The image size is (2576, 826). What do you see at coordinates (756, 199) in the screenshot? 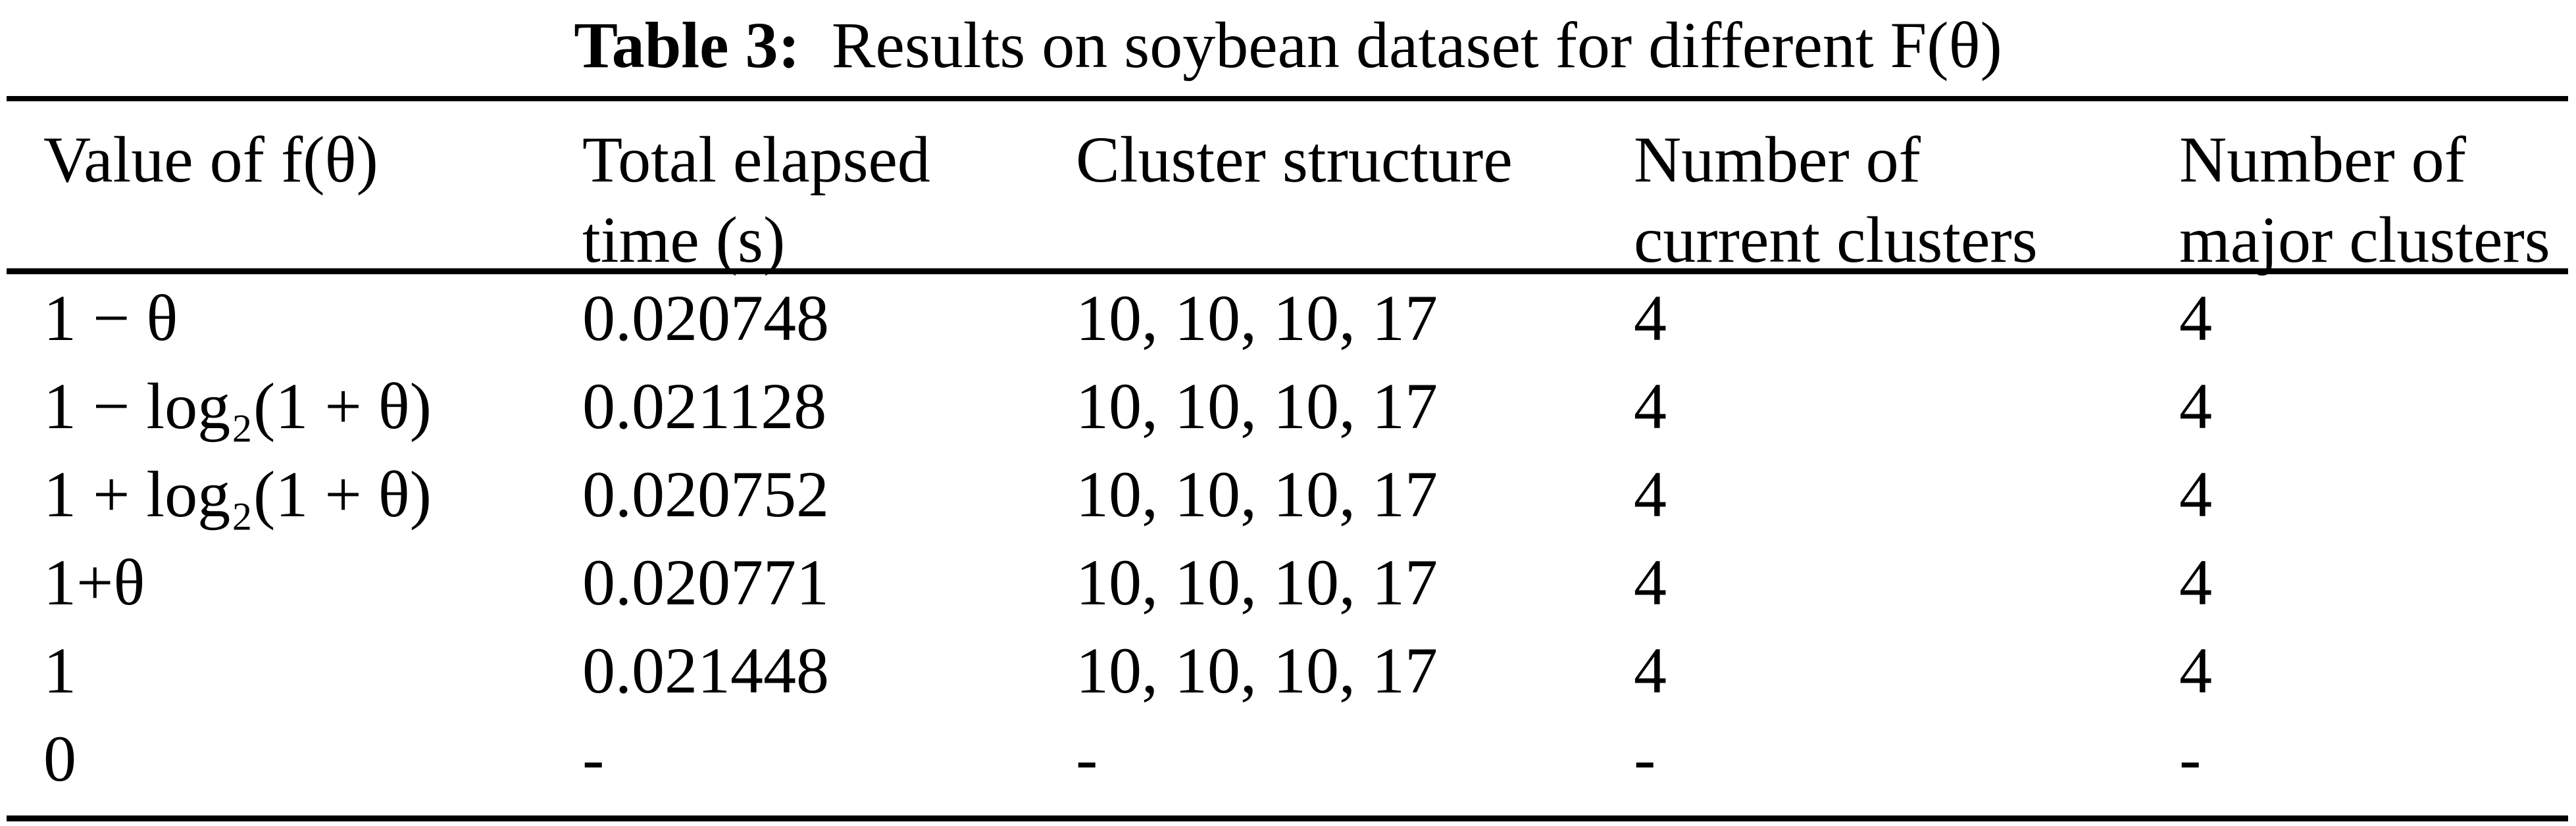
I see `column-header-elapsed-time: Total elapsed time (s)` at bounding box center [756, 199].